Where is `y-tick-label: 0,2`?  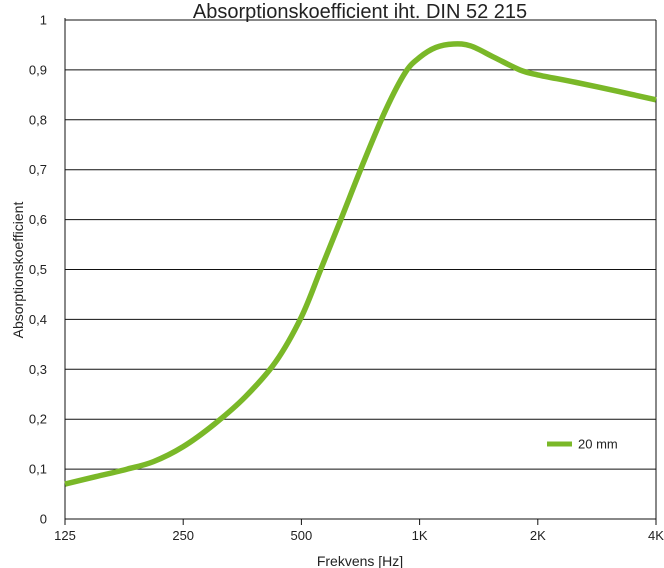
y-tick-label: 0,2 is located at coordinates (38, 419).